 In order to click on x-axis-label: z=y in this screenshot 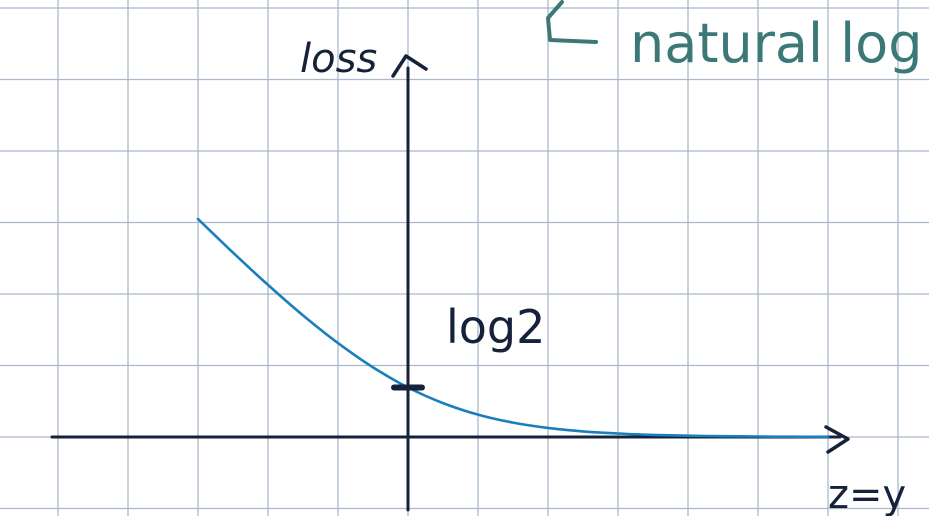, I will do `click(867, 494)`.